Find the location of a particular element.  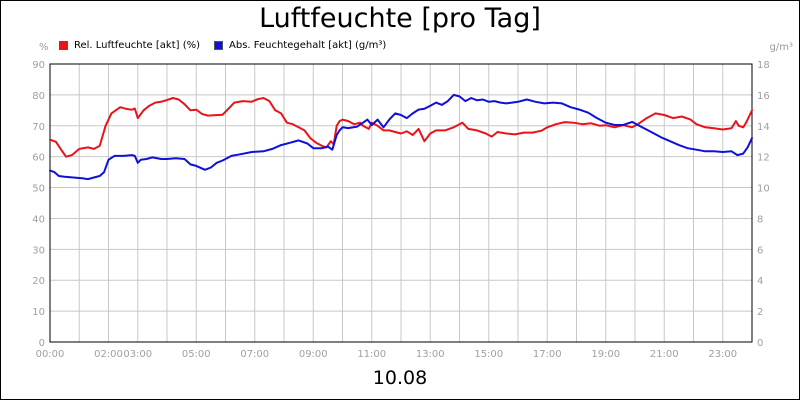

legend-swatch-red is located at coordinates (63, 45).